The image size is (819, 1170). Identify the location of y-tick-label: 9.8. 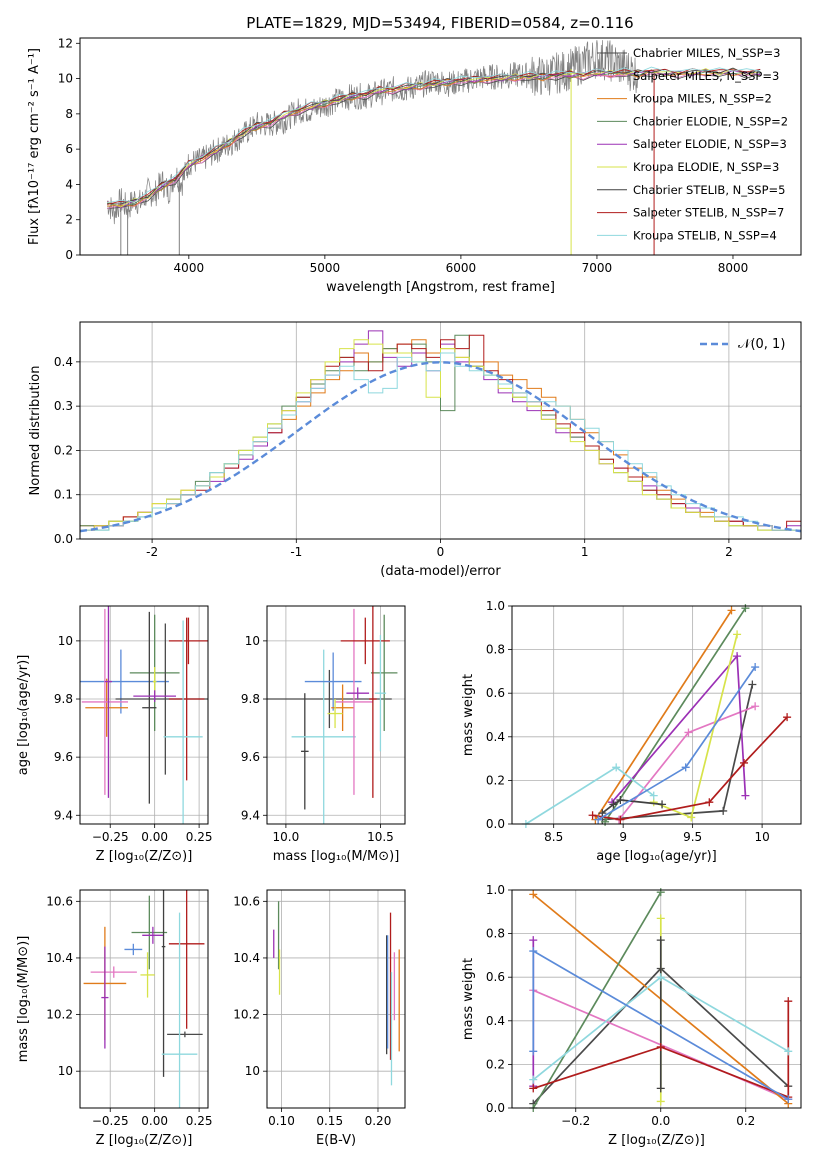
(63, 699).